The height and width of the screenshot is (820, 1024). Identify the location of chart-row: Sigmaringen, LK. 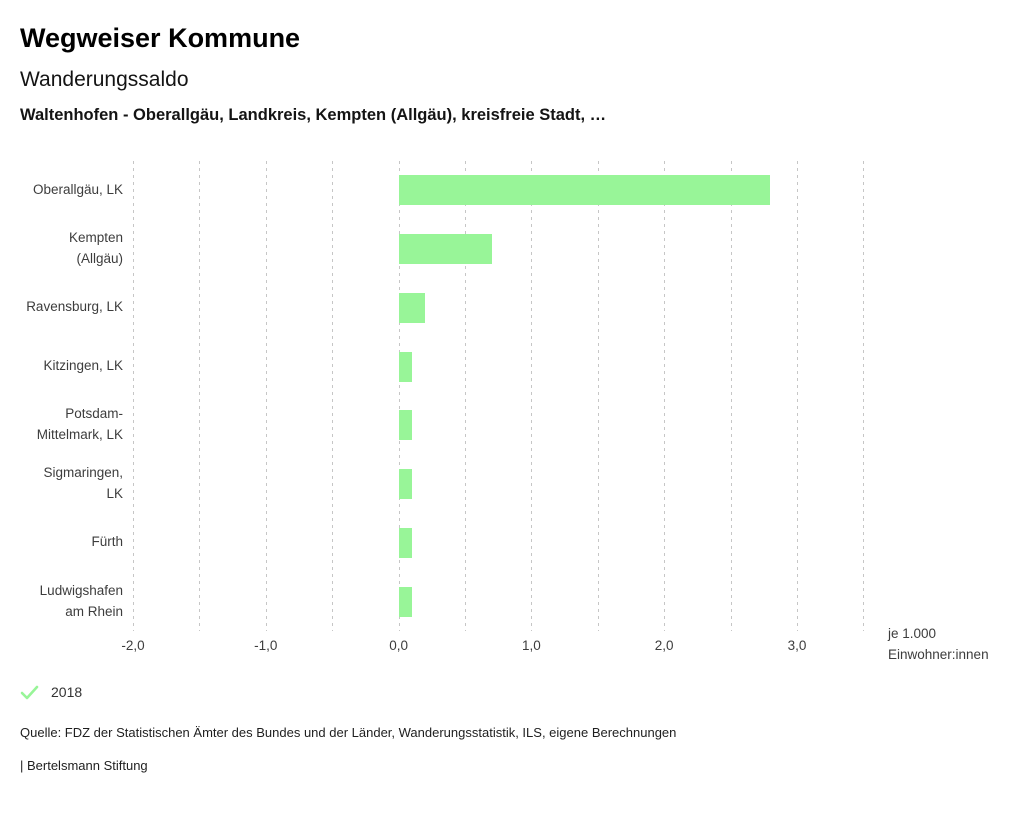
(442, 484).